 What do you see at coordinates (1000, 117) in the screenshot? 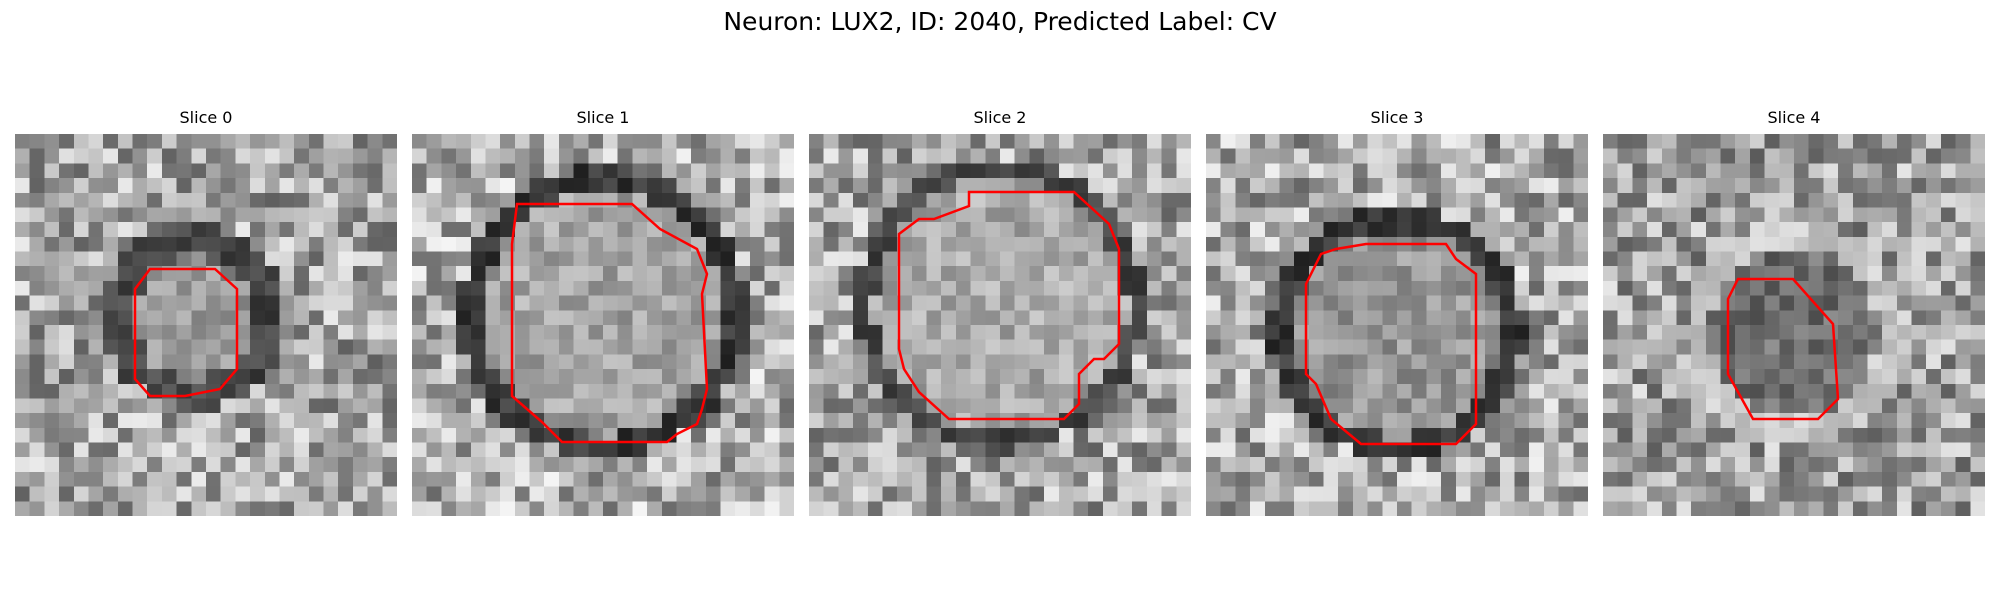
I see `panel-title: Slice 2` at bounding box center [1000, 117].